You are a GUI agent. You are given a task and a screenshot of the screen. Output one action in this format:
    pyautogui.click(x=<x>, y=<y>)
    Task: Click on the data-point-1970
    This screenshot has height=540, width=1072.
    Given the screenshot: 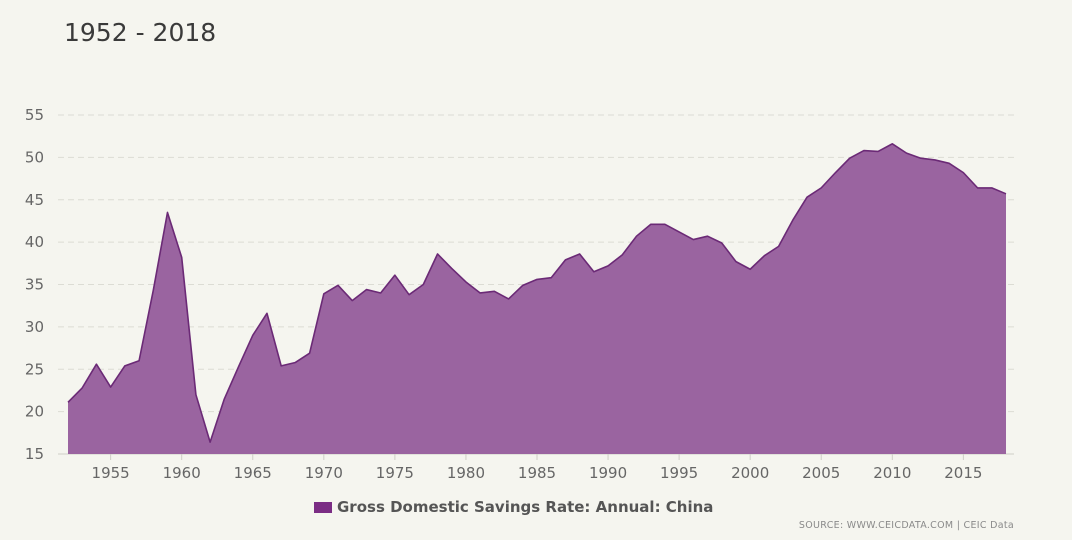 What is the action you would take?
    pyautogui.click(x=324, y=294)
    